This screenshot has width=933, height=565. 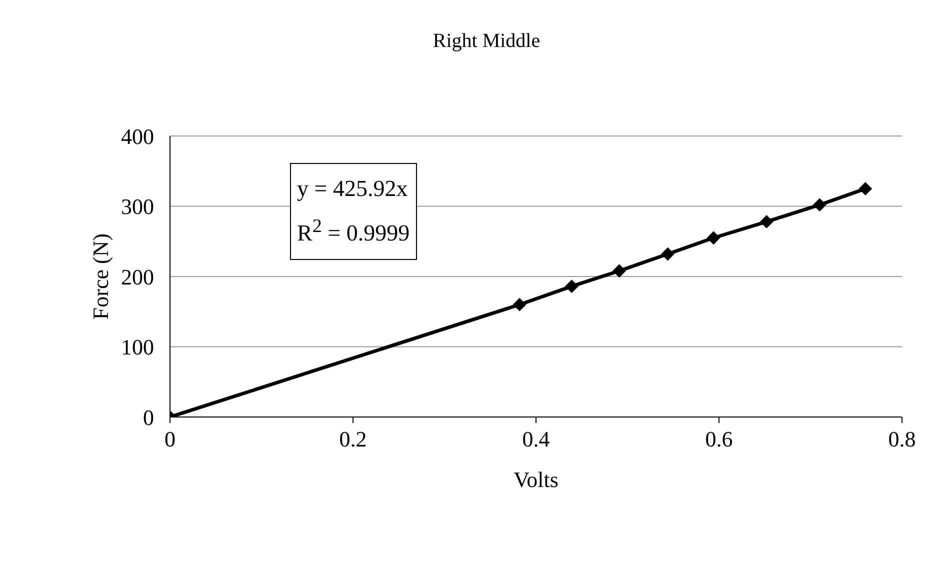 What do you see at coordinates (137, 347) in the screenshot?
I see `y-tick-label: 100` at bounding box center [137, 347].